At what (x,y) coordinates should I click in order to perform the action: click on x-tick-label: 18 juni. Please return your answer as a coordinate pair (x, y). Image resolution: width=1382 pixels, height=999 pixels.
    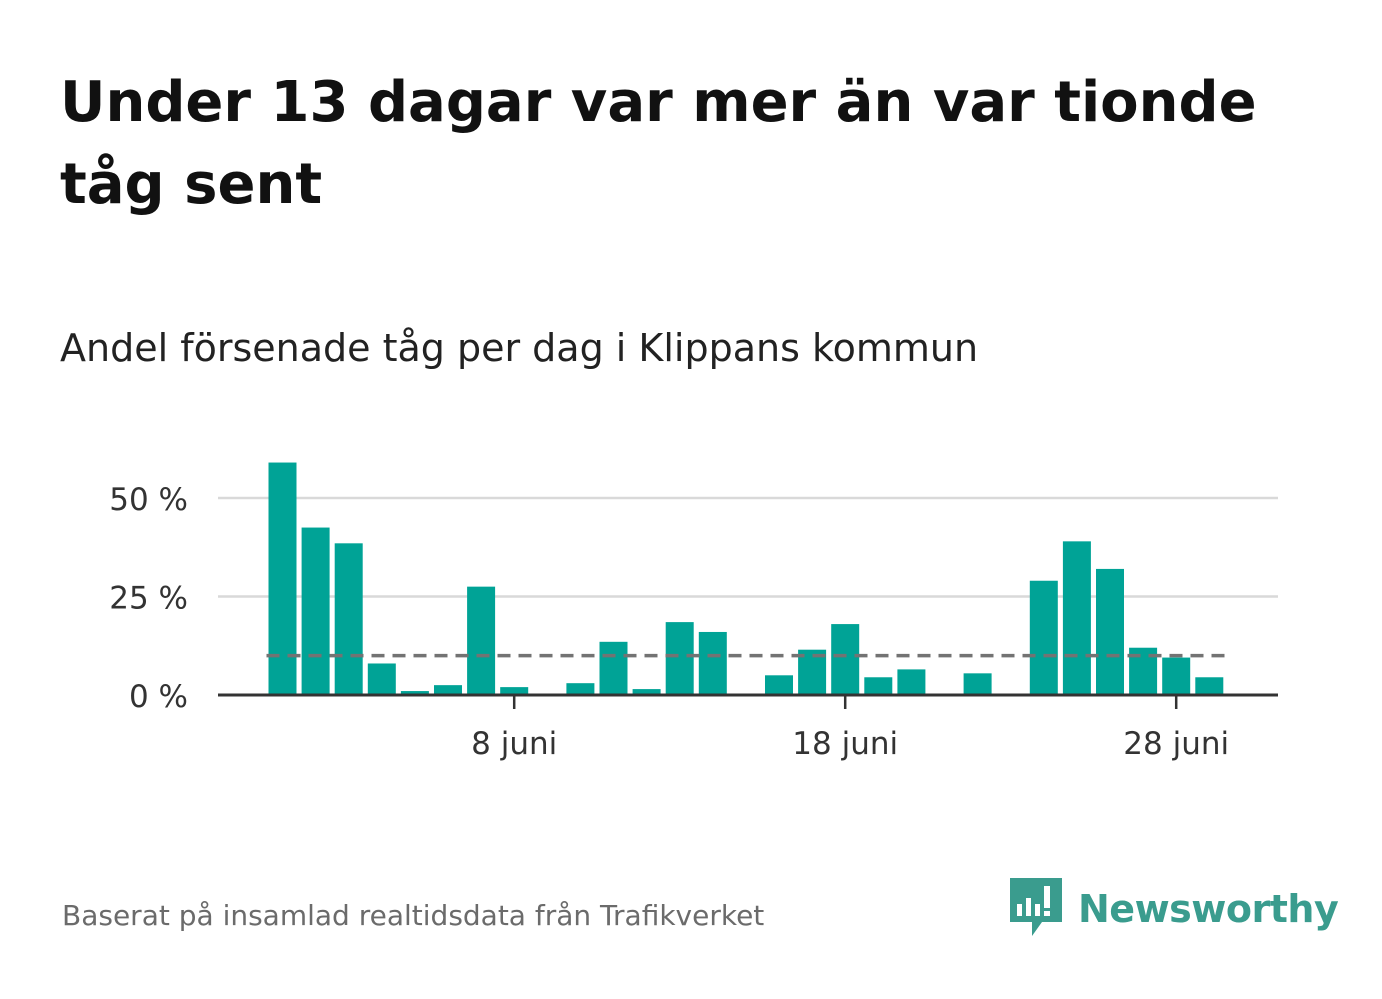
    Looking at the image, I should click on (845, 744).